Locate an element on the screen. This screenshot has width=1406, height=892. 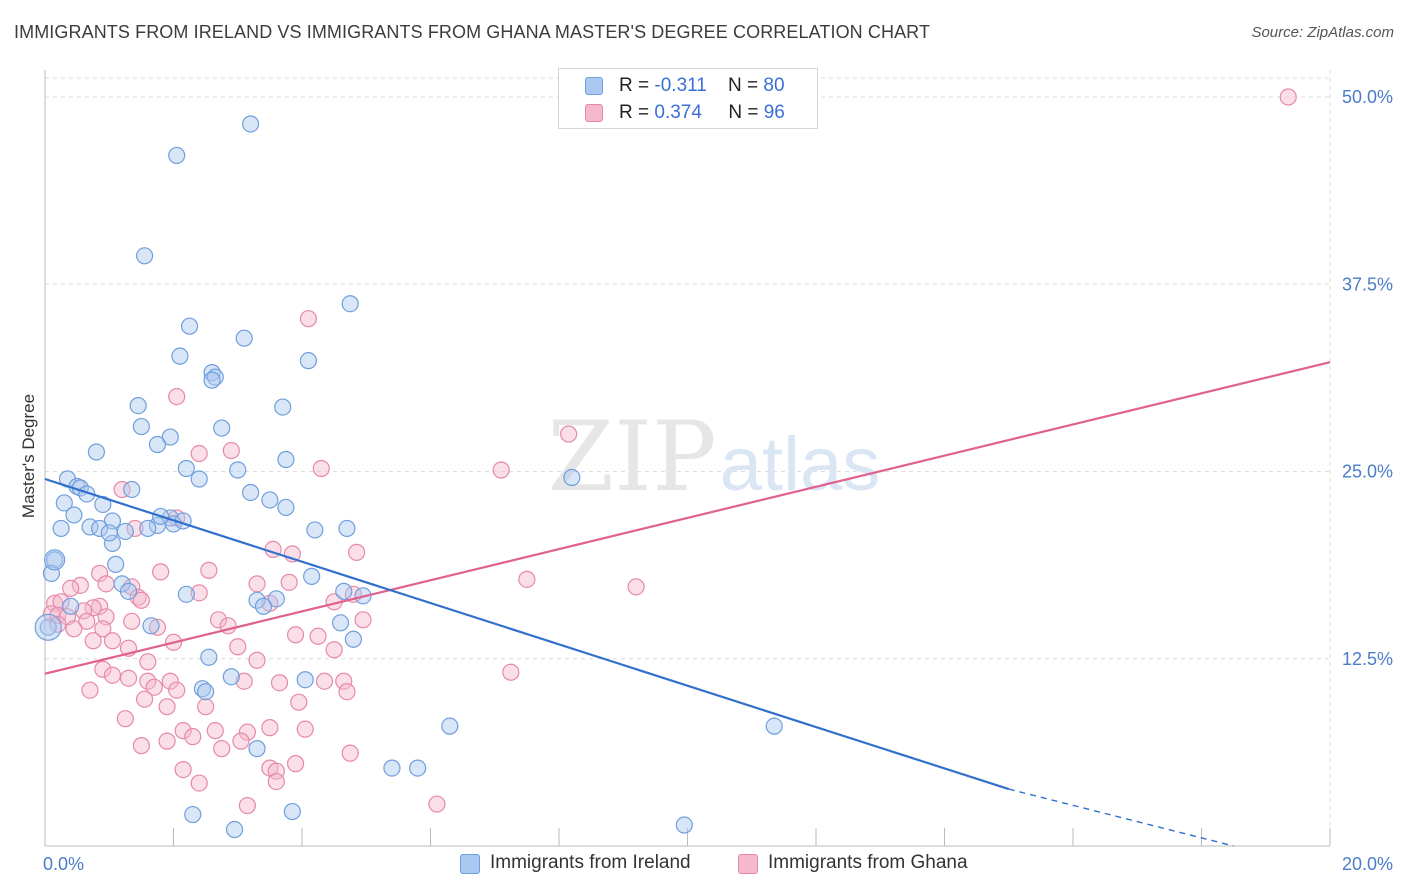
y-tick-label: 50.0% is located at coordinates (1367, 97).